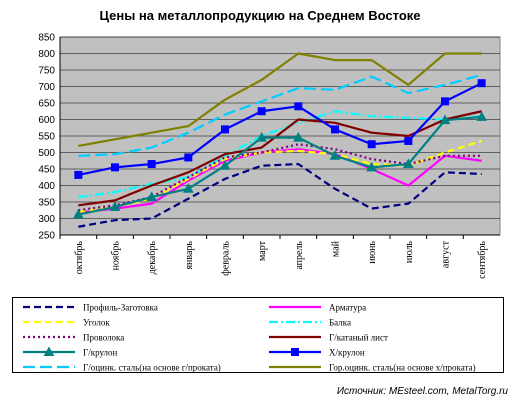  What do you see at coordinates (358, 338) in the screenshot?
I see `legend-label: Г/катаный лист` at bounding box center [358, 338].